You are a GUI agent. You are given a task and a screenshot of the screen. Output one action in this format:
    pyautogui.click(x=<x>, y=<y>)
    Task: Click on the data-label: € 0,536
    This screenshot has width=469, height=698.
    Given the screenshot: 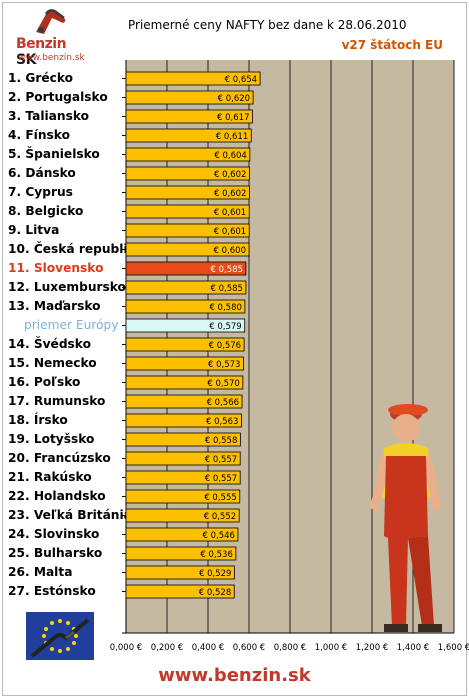 What is the action you would take?
    pyautogui.click(x=216, y=555)
    